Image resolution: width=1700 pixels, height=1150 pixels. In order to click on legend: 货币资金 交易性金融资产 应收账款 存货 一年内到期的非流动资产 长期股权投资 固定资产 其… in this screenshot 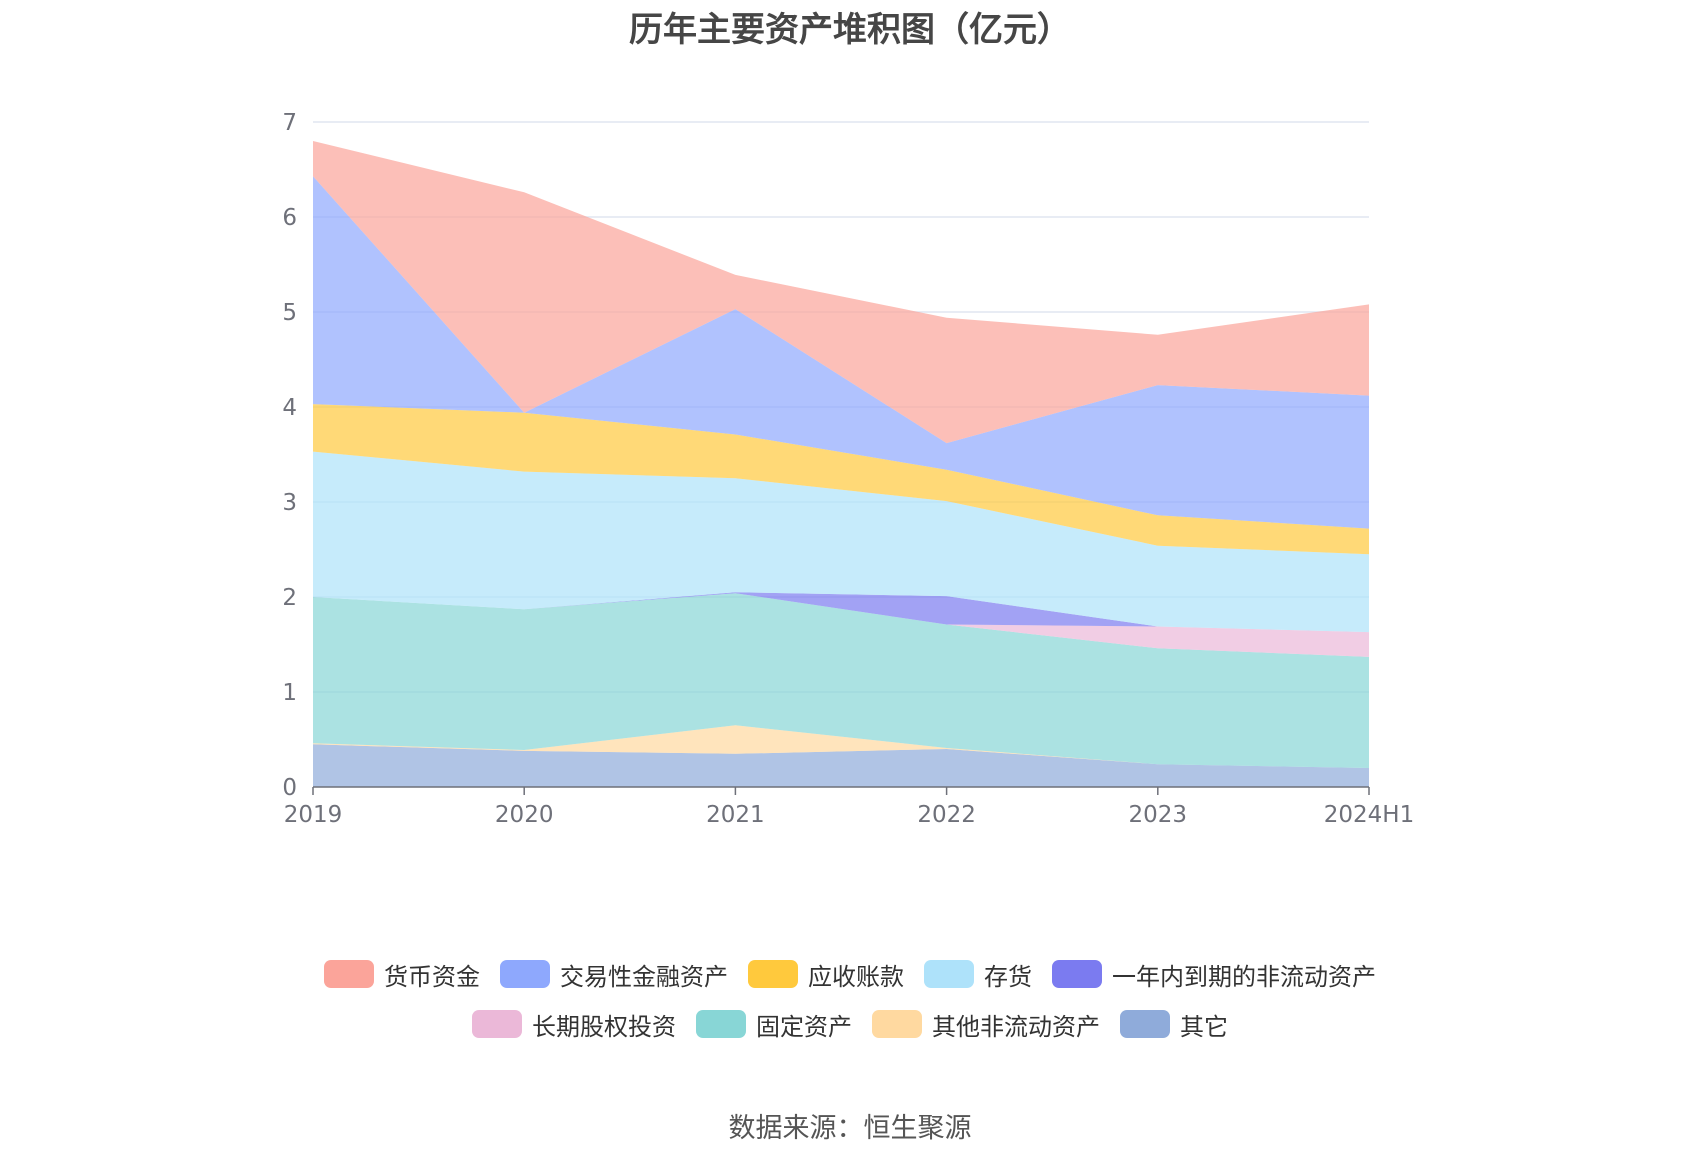, I will do `click(850, 1005)`.